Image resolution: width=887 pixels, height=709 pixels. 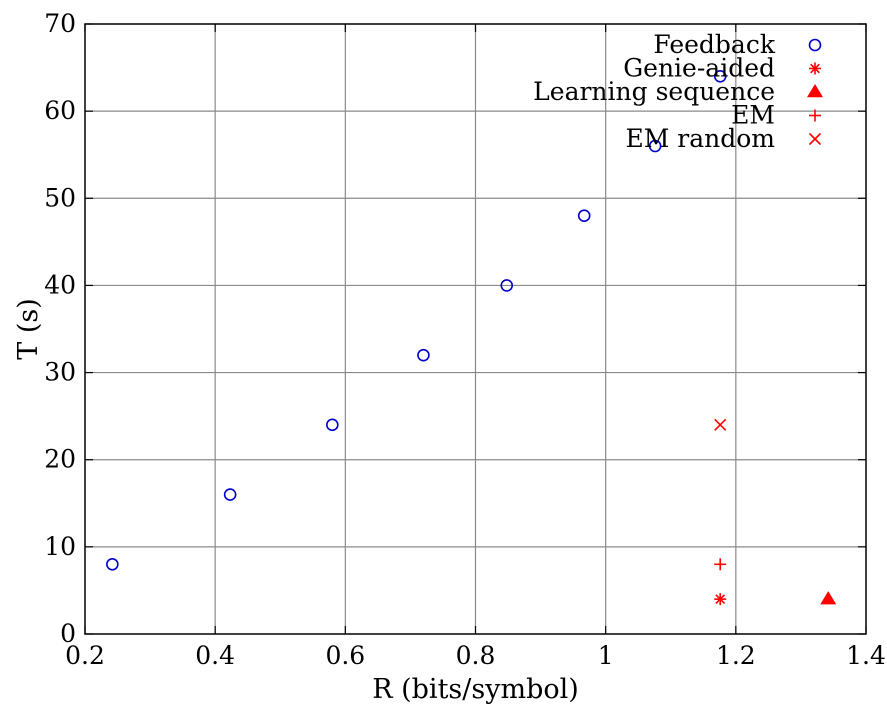 I want to click on x-tick-label: 0.4, so click(x=215, y=655).